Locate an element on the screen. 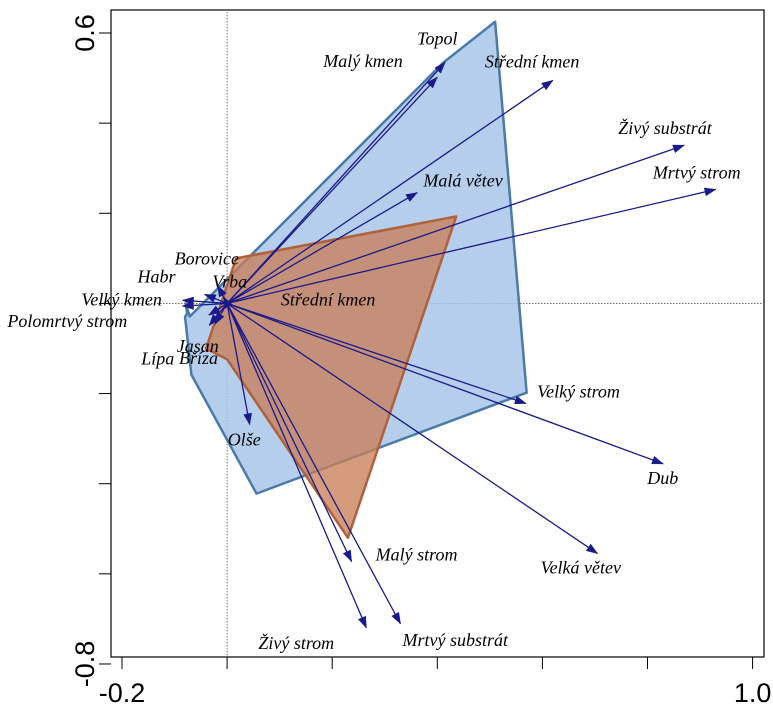 The height and width of the screenshot is (704, 773). vector-briza is located at coordinates (221, 314).